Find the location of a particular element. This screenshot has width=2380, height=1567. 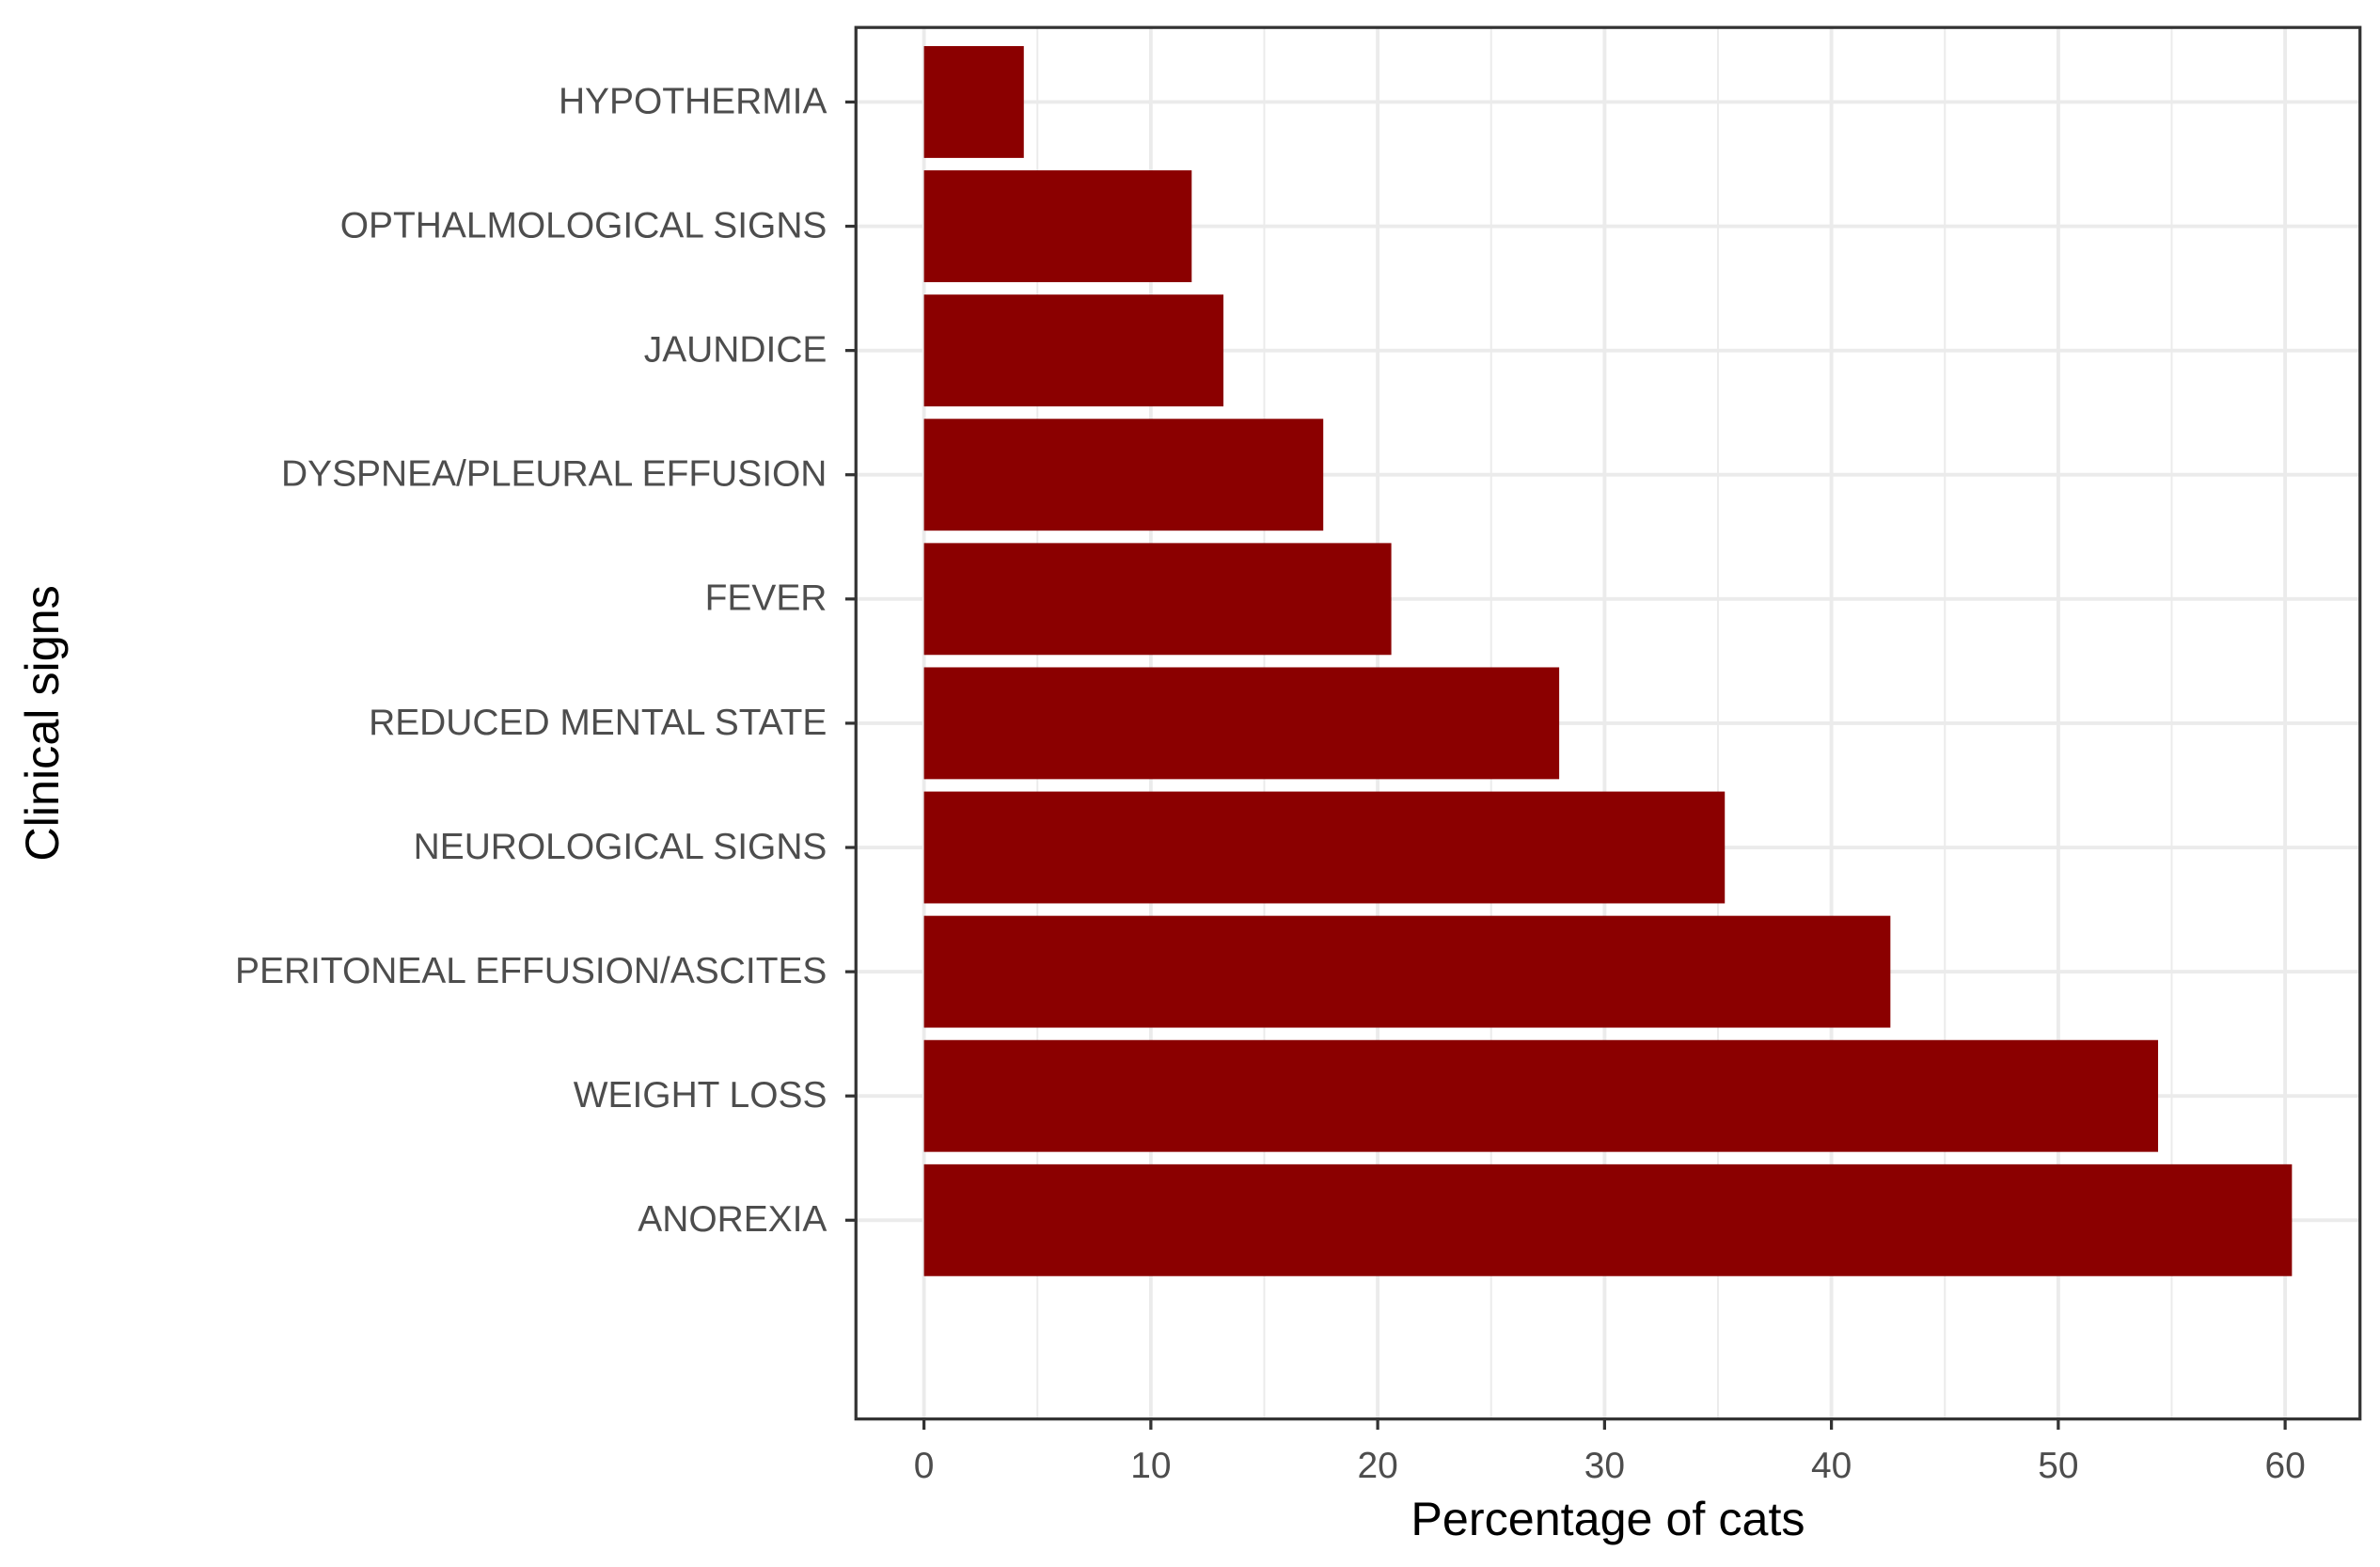

x-tick-label: 40 is located at coordinates (1831, 1466).